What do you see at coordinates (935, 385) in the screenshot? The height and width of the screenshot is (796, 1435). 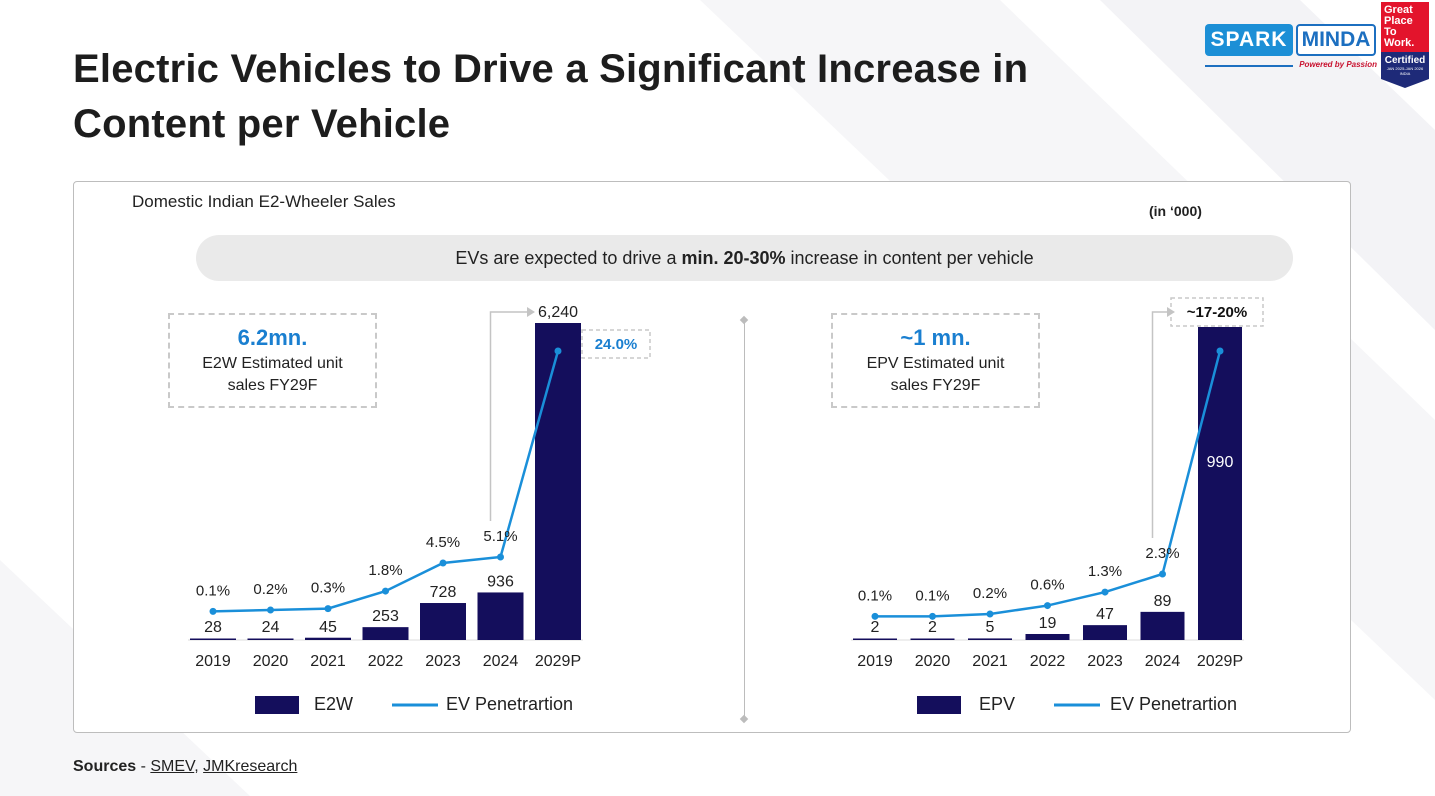 I see `right-callout-line2: sales FY29F` at bounding box center [935, 385].